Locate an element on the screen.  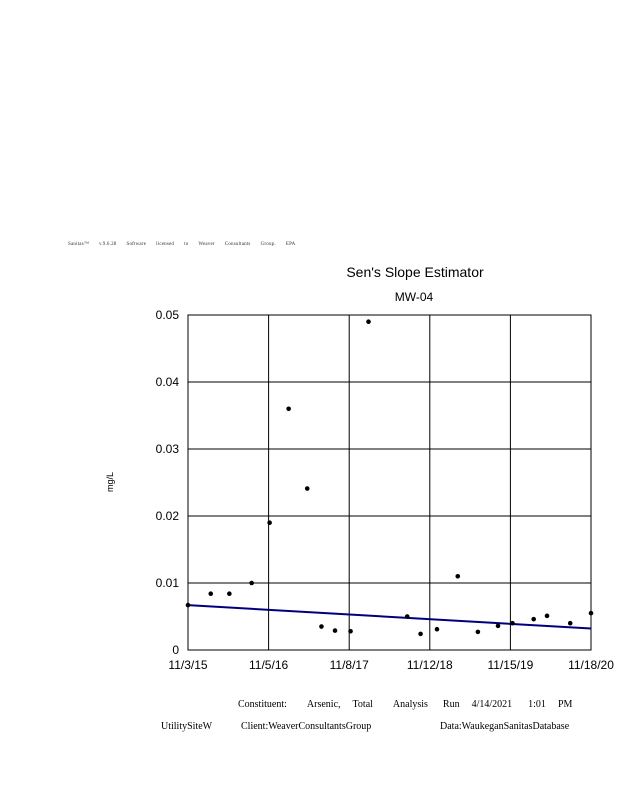
x-tick-label: 11/3/15 is located at coordinates (187, 665).